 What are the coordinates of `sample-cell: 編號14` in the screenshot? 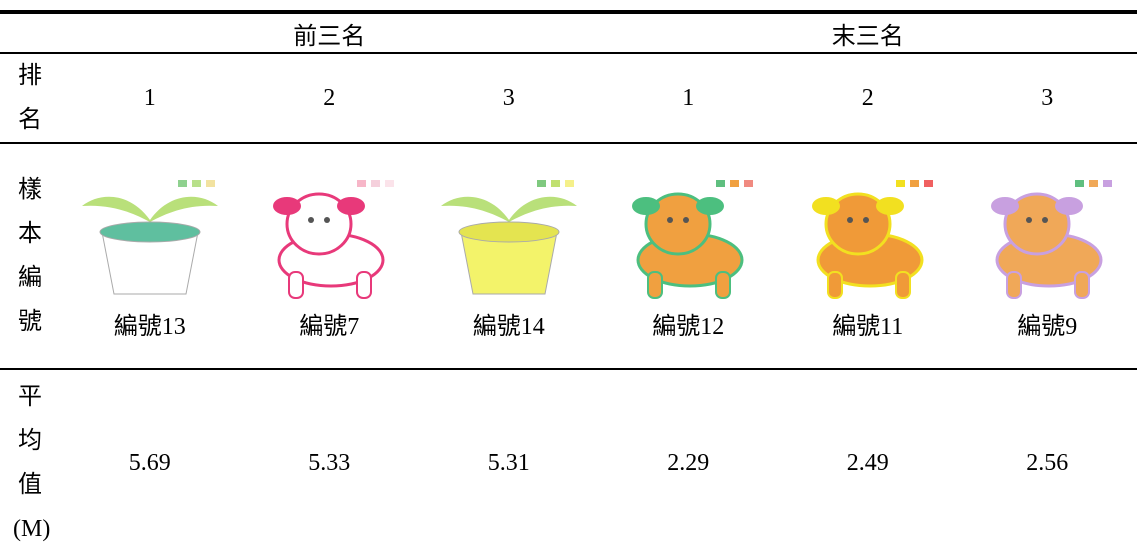 It's located at (509, 256).